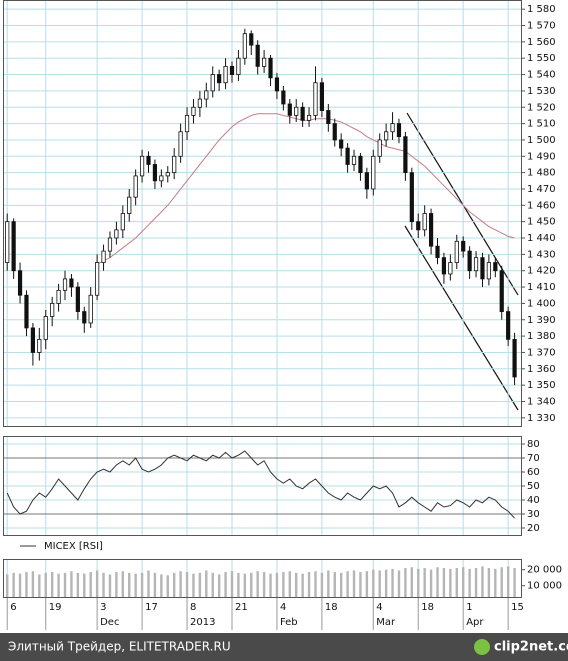 Image resolution: width=568 pixels, height=661 pixels. Describe the element at coordinates (541, 75) in the screenshot. I see `y-tick-label: 1 540` at that location.